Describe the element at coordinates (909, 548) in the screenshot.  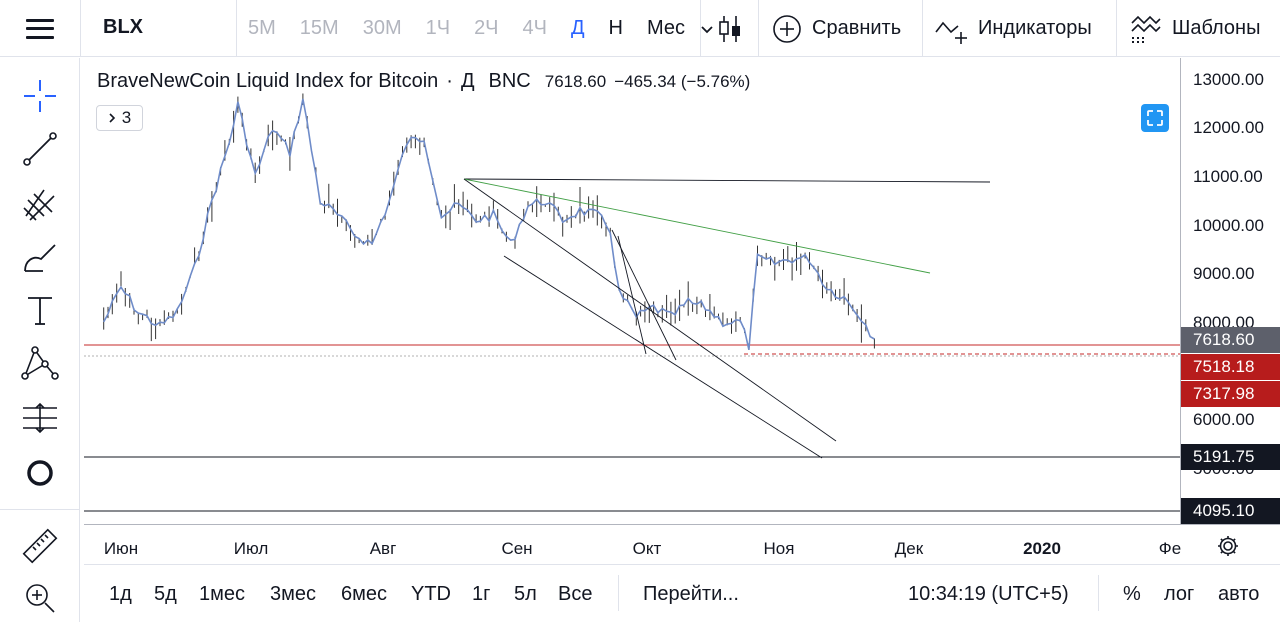
I see `time-tick: Дек` at that location.